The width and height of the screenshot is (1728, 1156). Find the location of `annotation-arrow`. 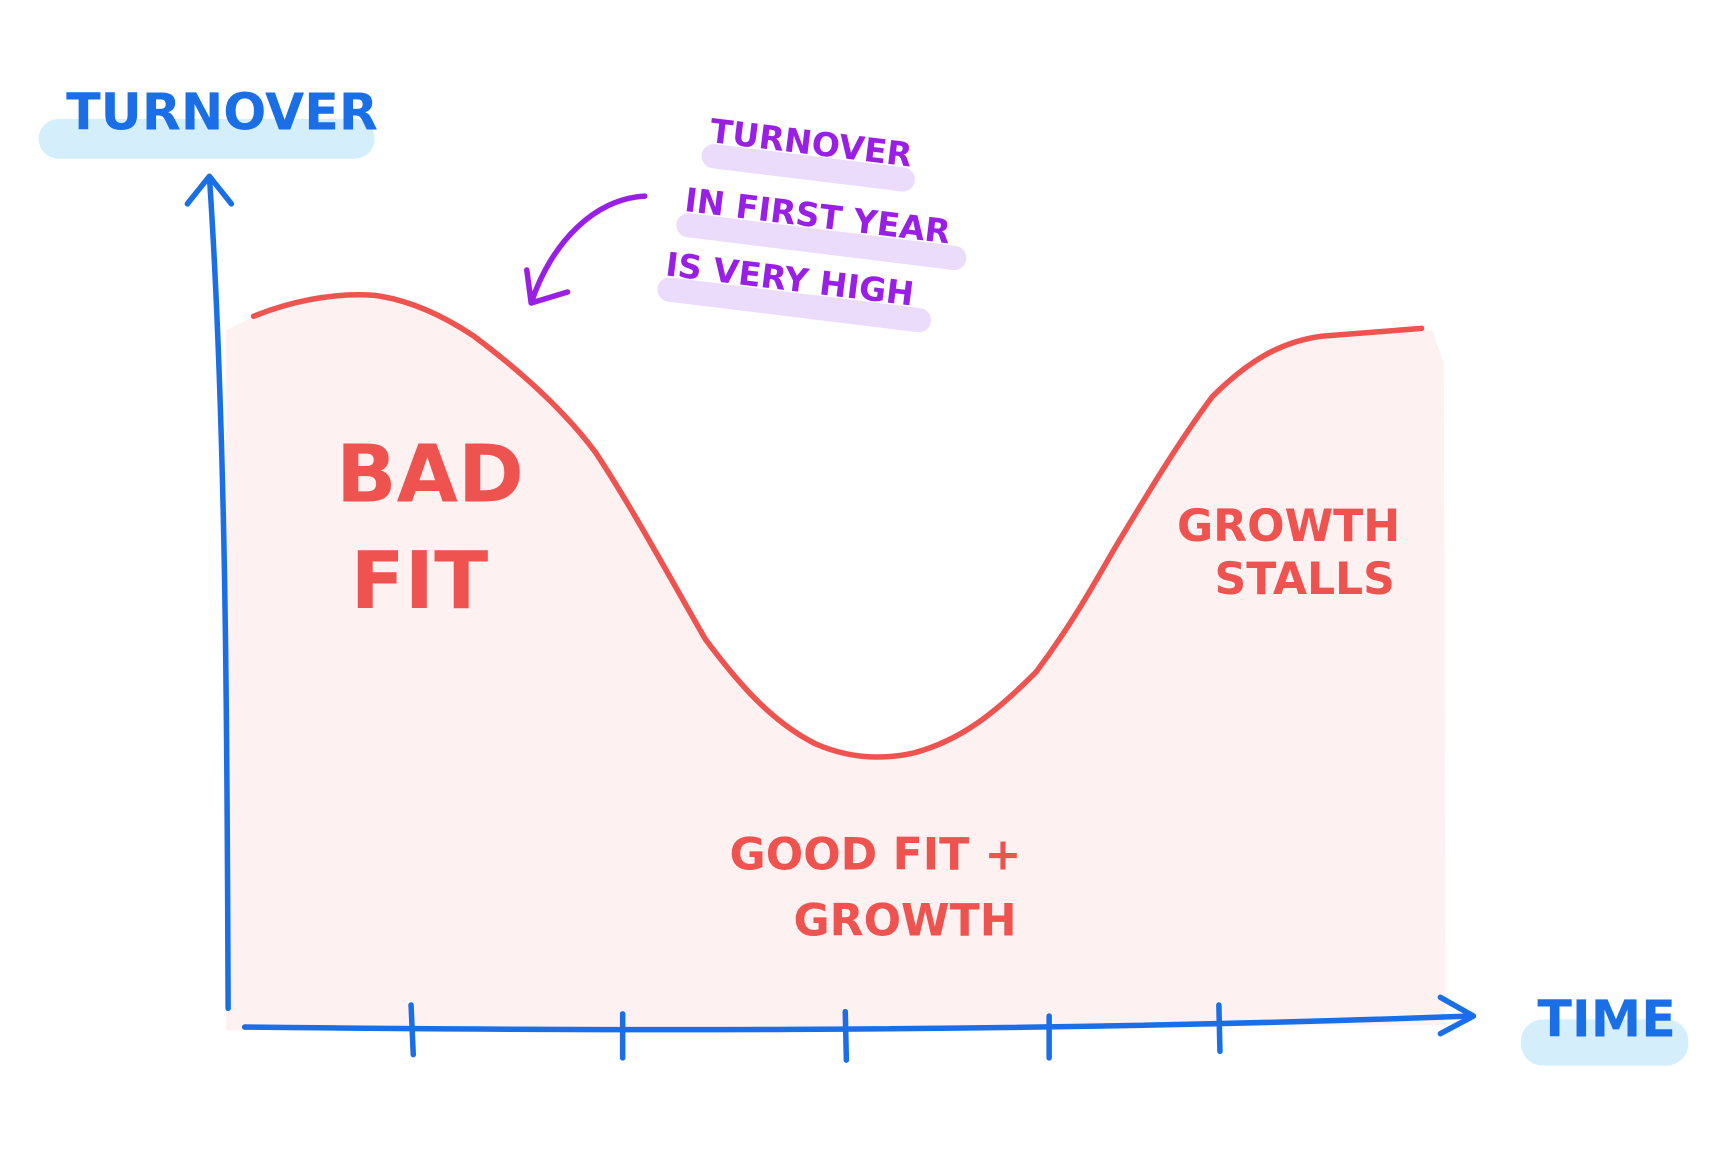

annotation-arrow is located at coordinates (586, 249).